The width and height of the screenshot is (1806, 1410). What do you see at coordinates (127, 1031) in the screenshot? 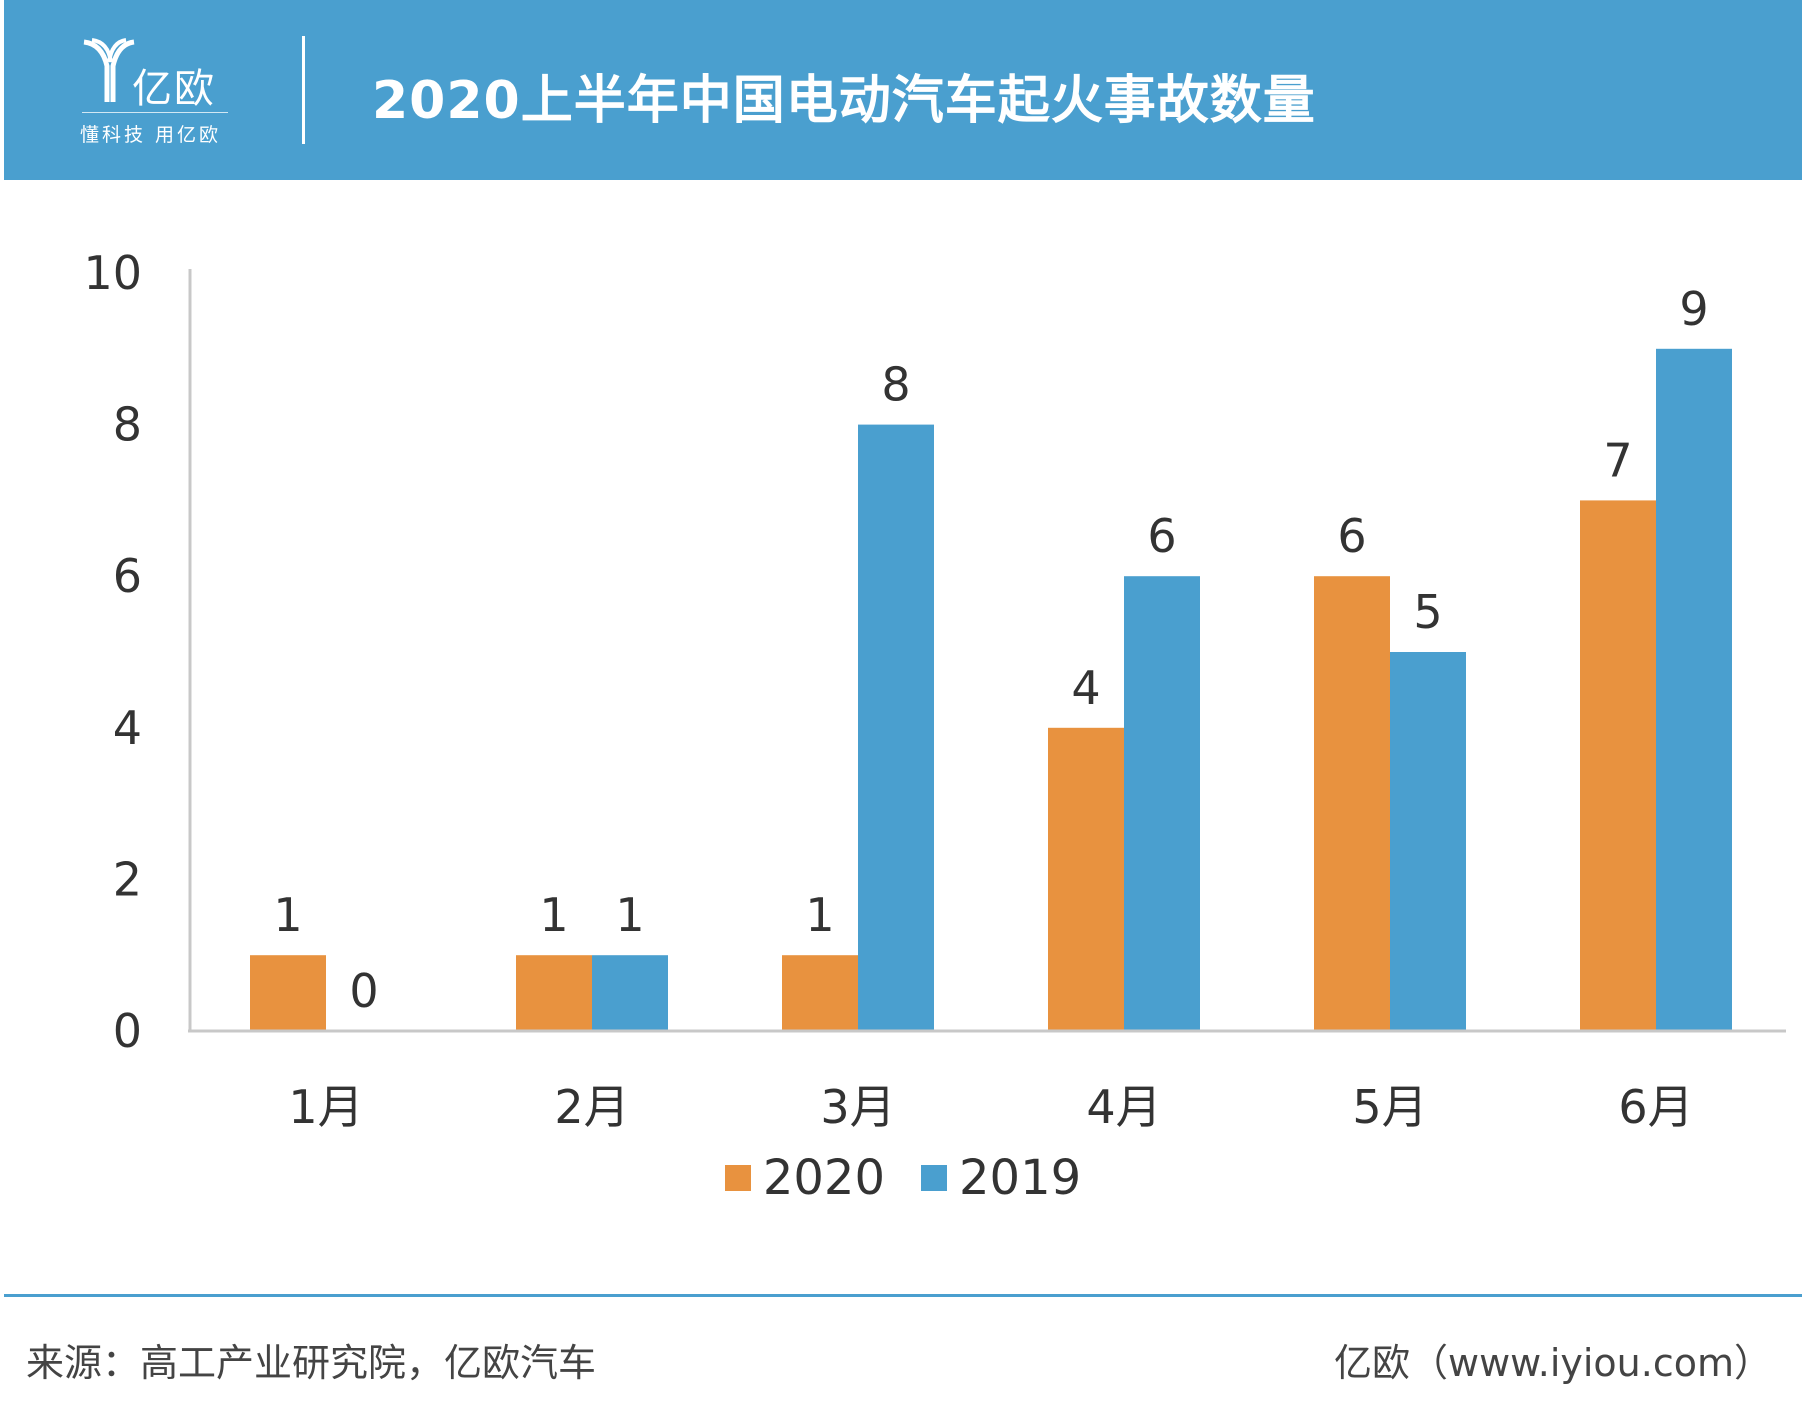
I see `y-tick-label: 0` at bounding box center [127, 1031].